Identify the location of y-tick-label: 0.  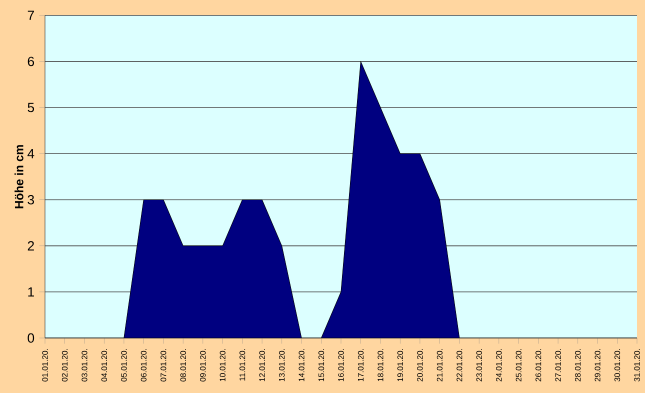
(31, 338).